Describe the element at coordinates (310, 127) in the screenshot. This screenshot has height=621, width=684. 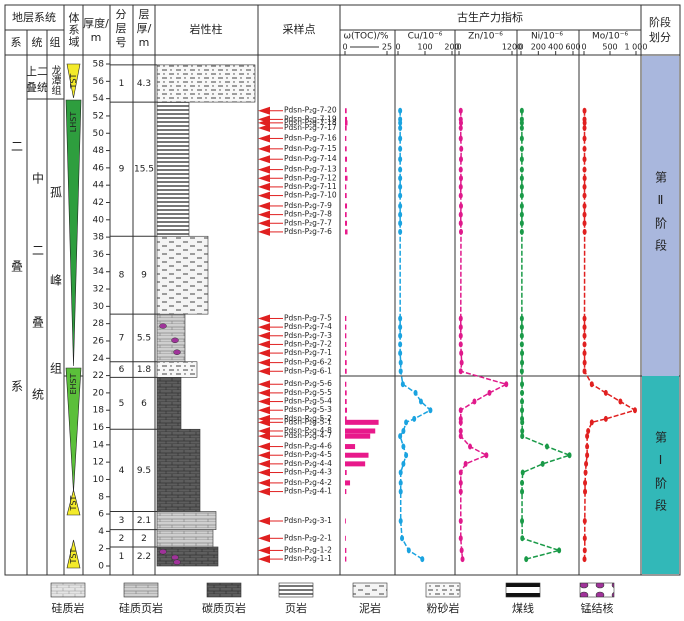
I see `sample-label: Pdsn-P₂g-7-17` at that location.